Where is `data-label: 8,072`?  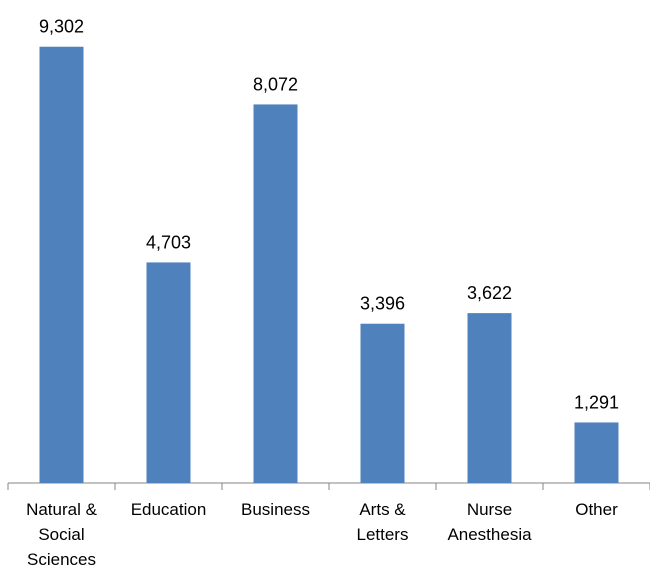 data-label: 8,072 is located at coordinates (275, 84).